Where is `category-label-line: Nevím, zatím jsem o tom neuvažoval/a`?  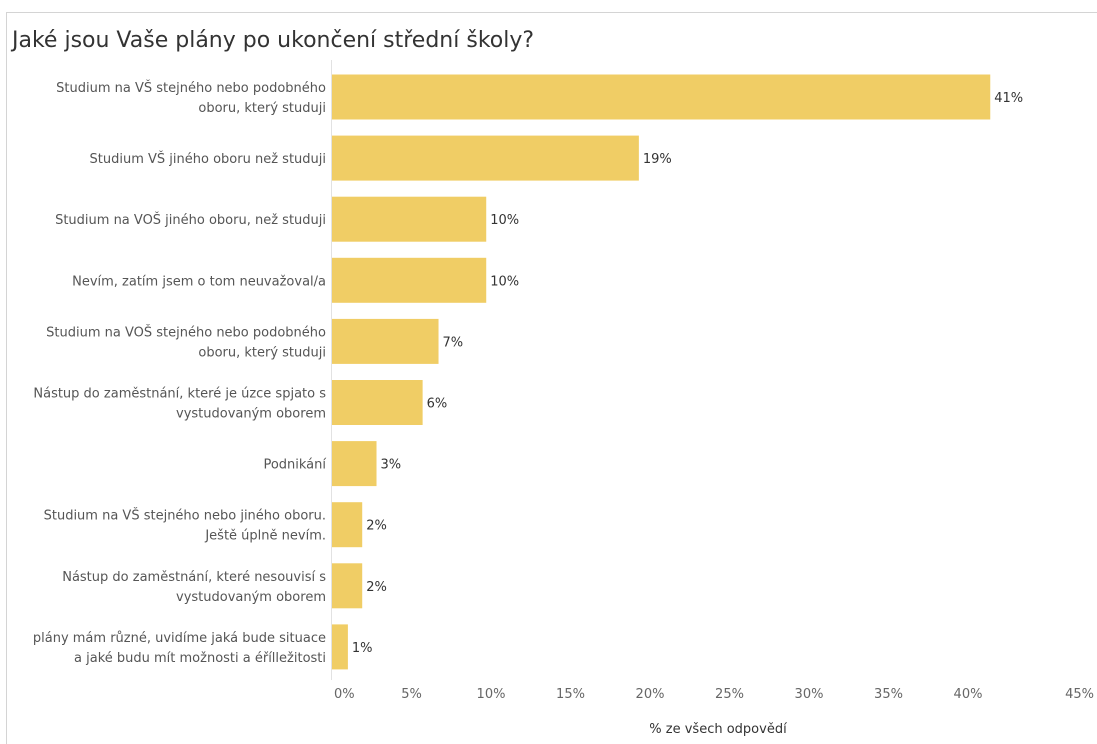 category-label-line: Nevím, zatím jsem o tom neuvažoval/a is located at coordinates (199, 281).